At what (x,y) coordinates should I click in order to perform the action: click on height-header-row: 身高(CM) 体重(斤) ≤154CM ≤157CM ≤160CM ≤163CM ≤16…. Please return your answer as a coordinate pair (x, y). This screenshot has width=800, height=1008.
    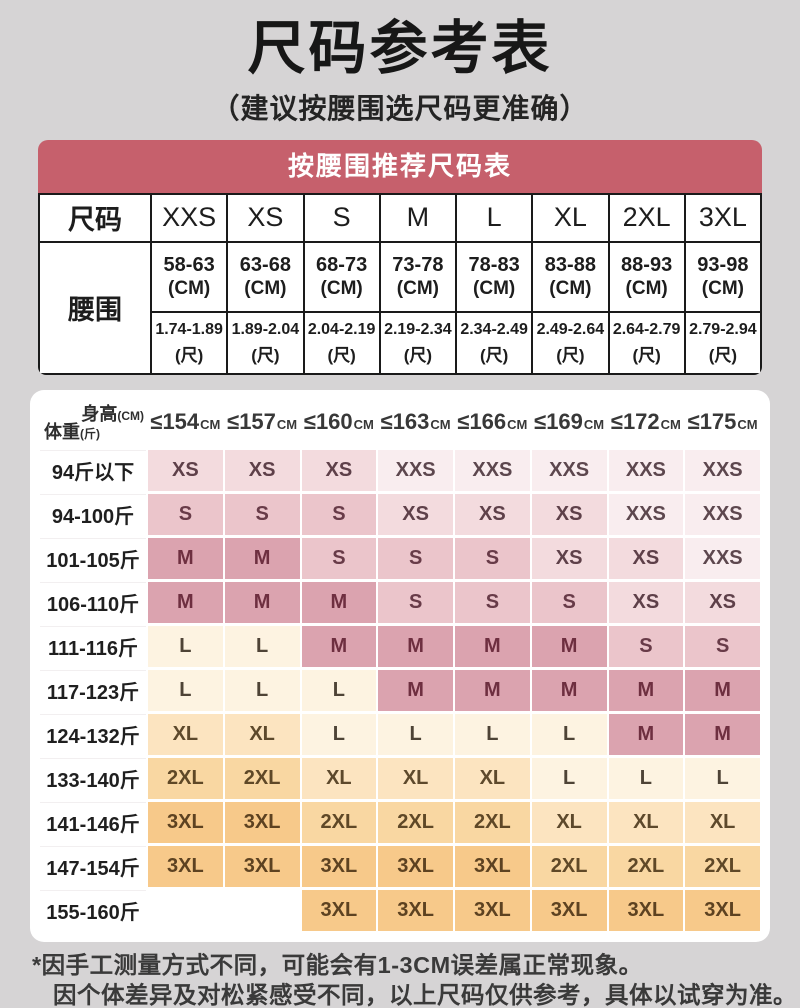
    Looking at the image, I should click on (400, 421).